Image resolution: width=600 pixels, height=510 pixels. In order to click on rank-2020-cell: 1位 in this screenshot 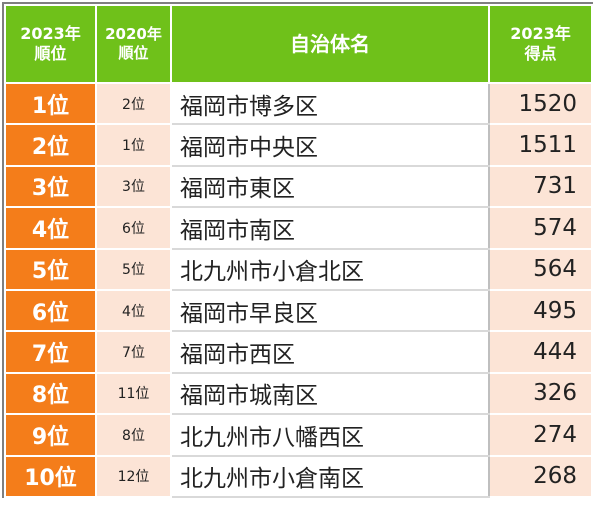, I will do `click(133, 145)`.